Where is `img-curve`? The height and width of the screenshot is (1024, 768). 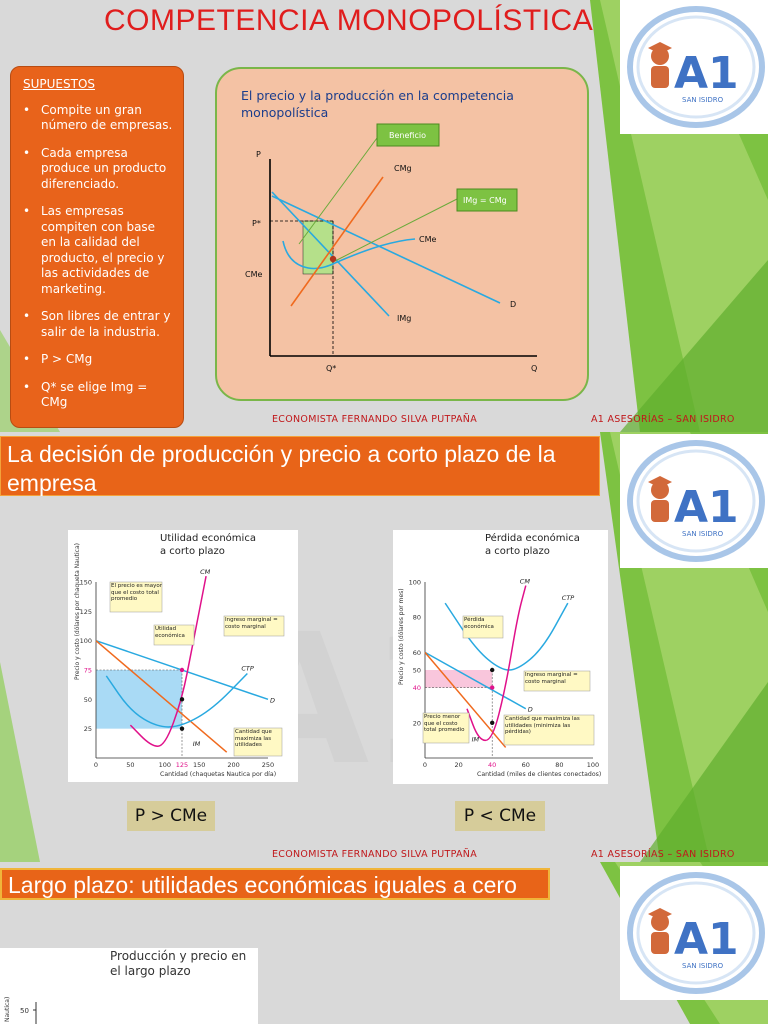 img-curve is located at coordinates (330, 254).